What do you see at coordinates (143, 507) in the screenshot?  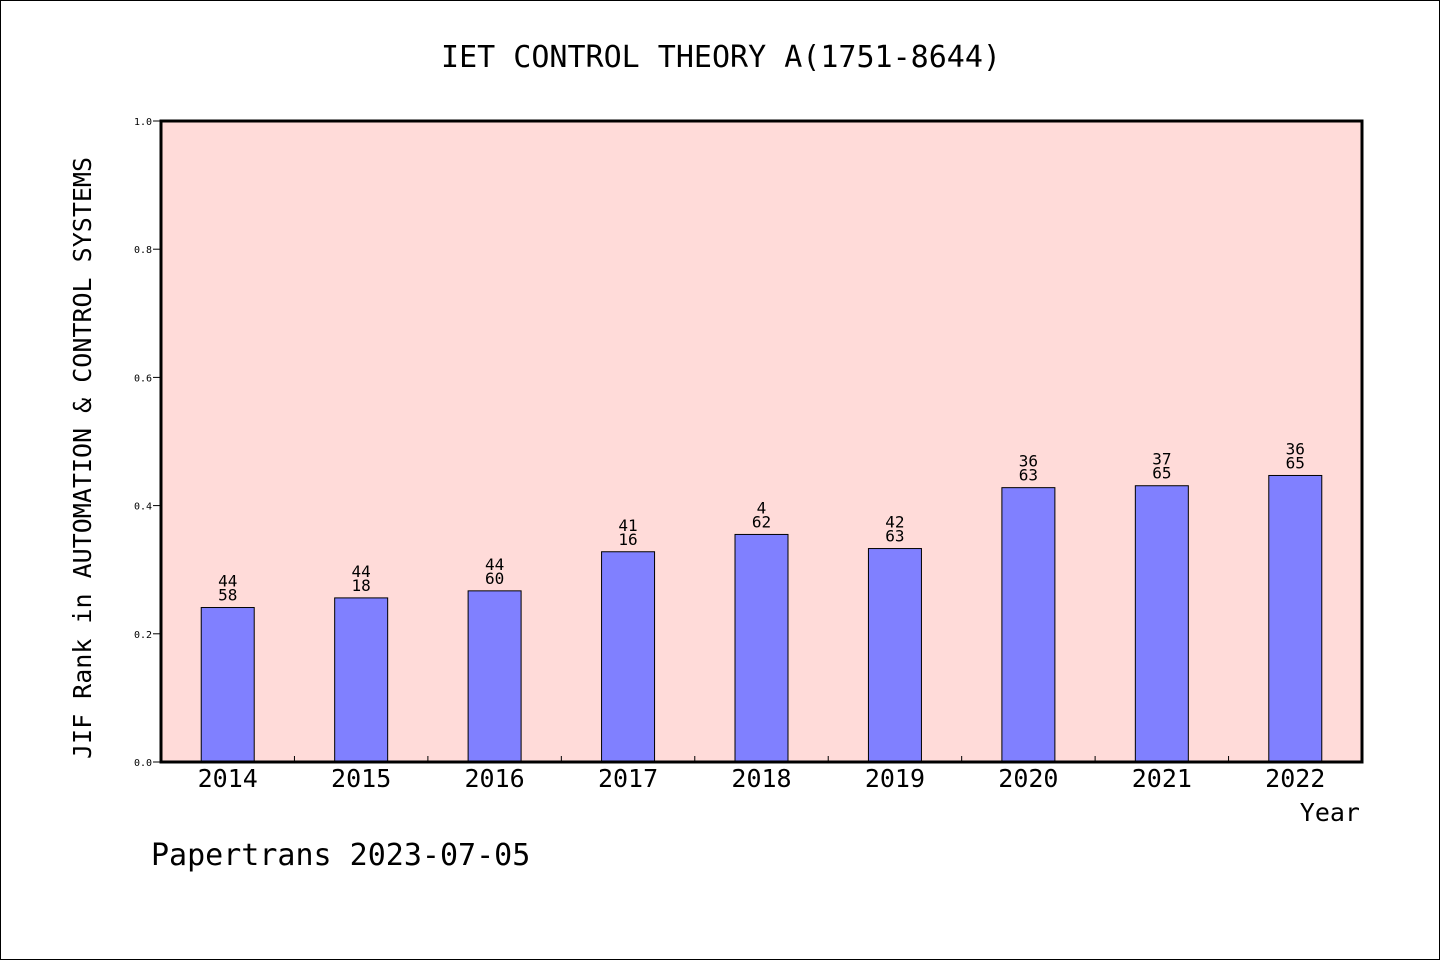 I see `y-tick-label: 0.4` at bounding box center [143, 507].